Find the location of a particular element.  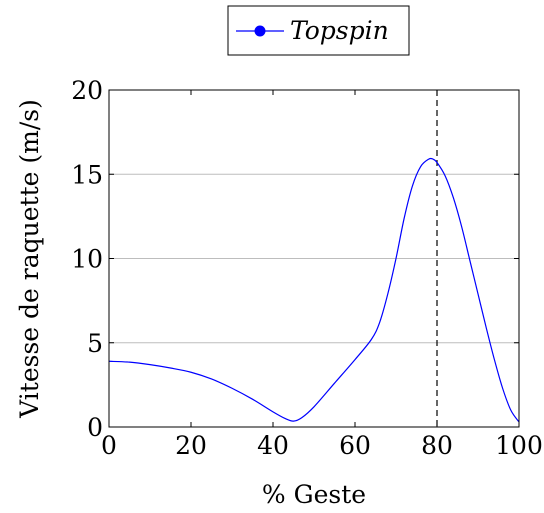

y-tick-label: 20 is located at coordinates (87, 90).